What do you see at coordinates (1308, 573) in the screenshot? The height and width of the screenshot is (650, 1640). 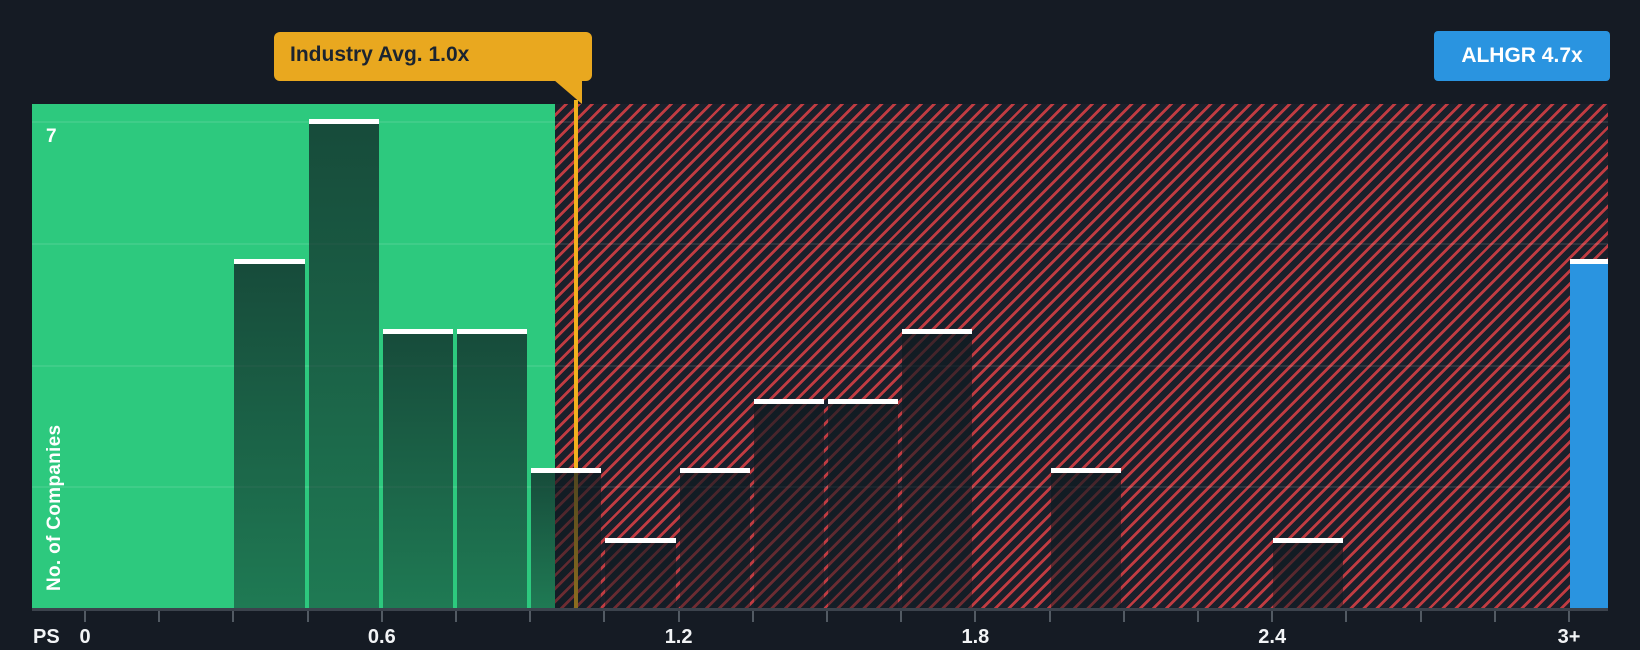 I see `histogram-bar-ps-2.40-2.55` at bounding box center [1308, 573].